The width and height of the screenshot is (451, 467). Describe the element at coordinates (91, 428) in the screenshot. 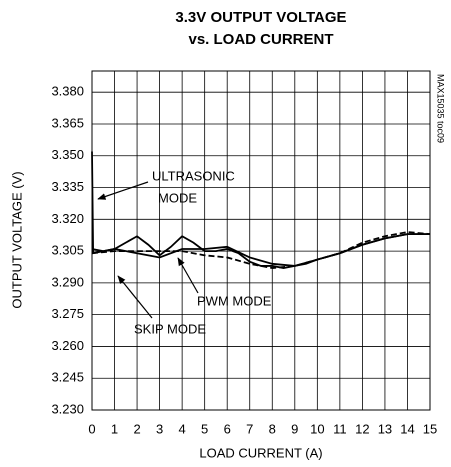

I see `x-tick-label: 0` at that location.